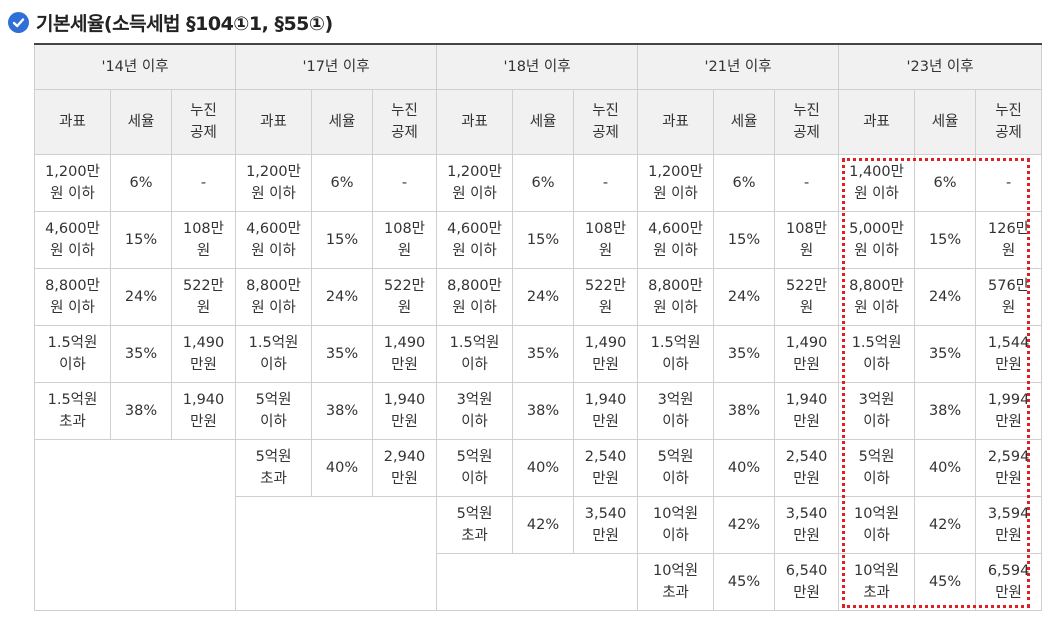 Image resolution: width=1048 pixels, height=624 pixels. What do you see at coordinates (1008, 411) in the screenshot?
I see `cell-value: 1,994 만원` at bounding box center [1008, 411].